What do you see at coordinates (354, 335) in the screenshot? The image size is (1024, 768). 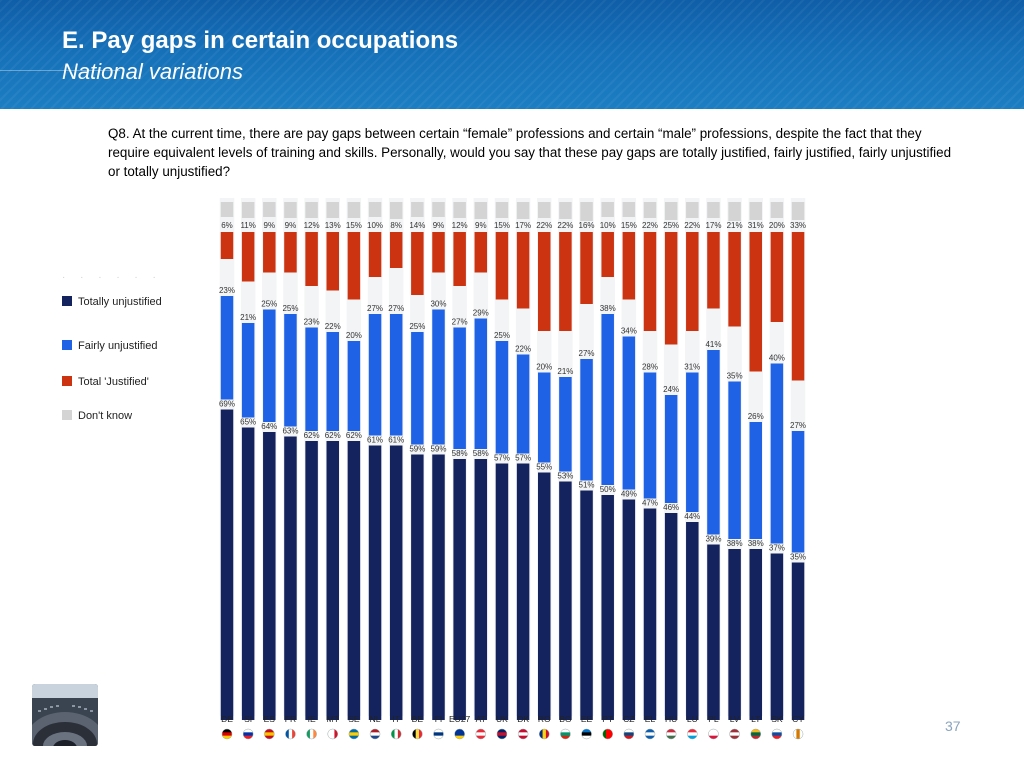 I see `data-label-fairly-unjustified: 20%` at bounding box center [354, 335].